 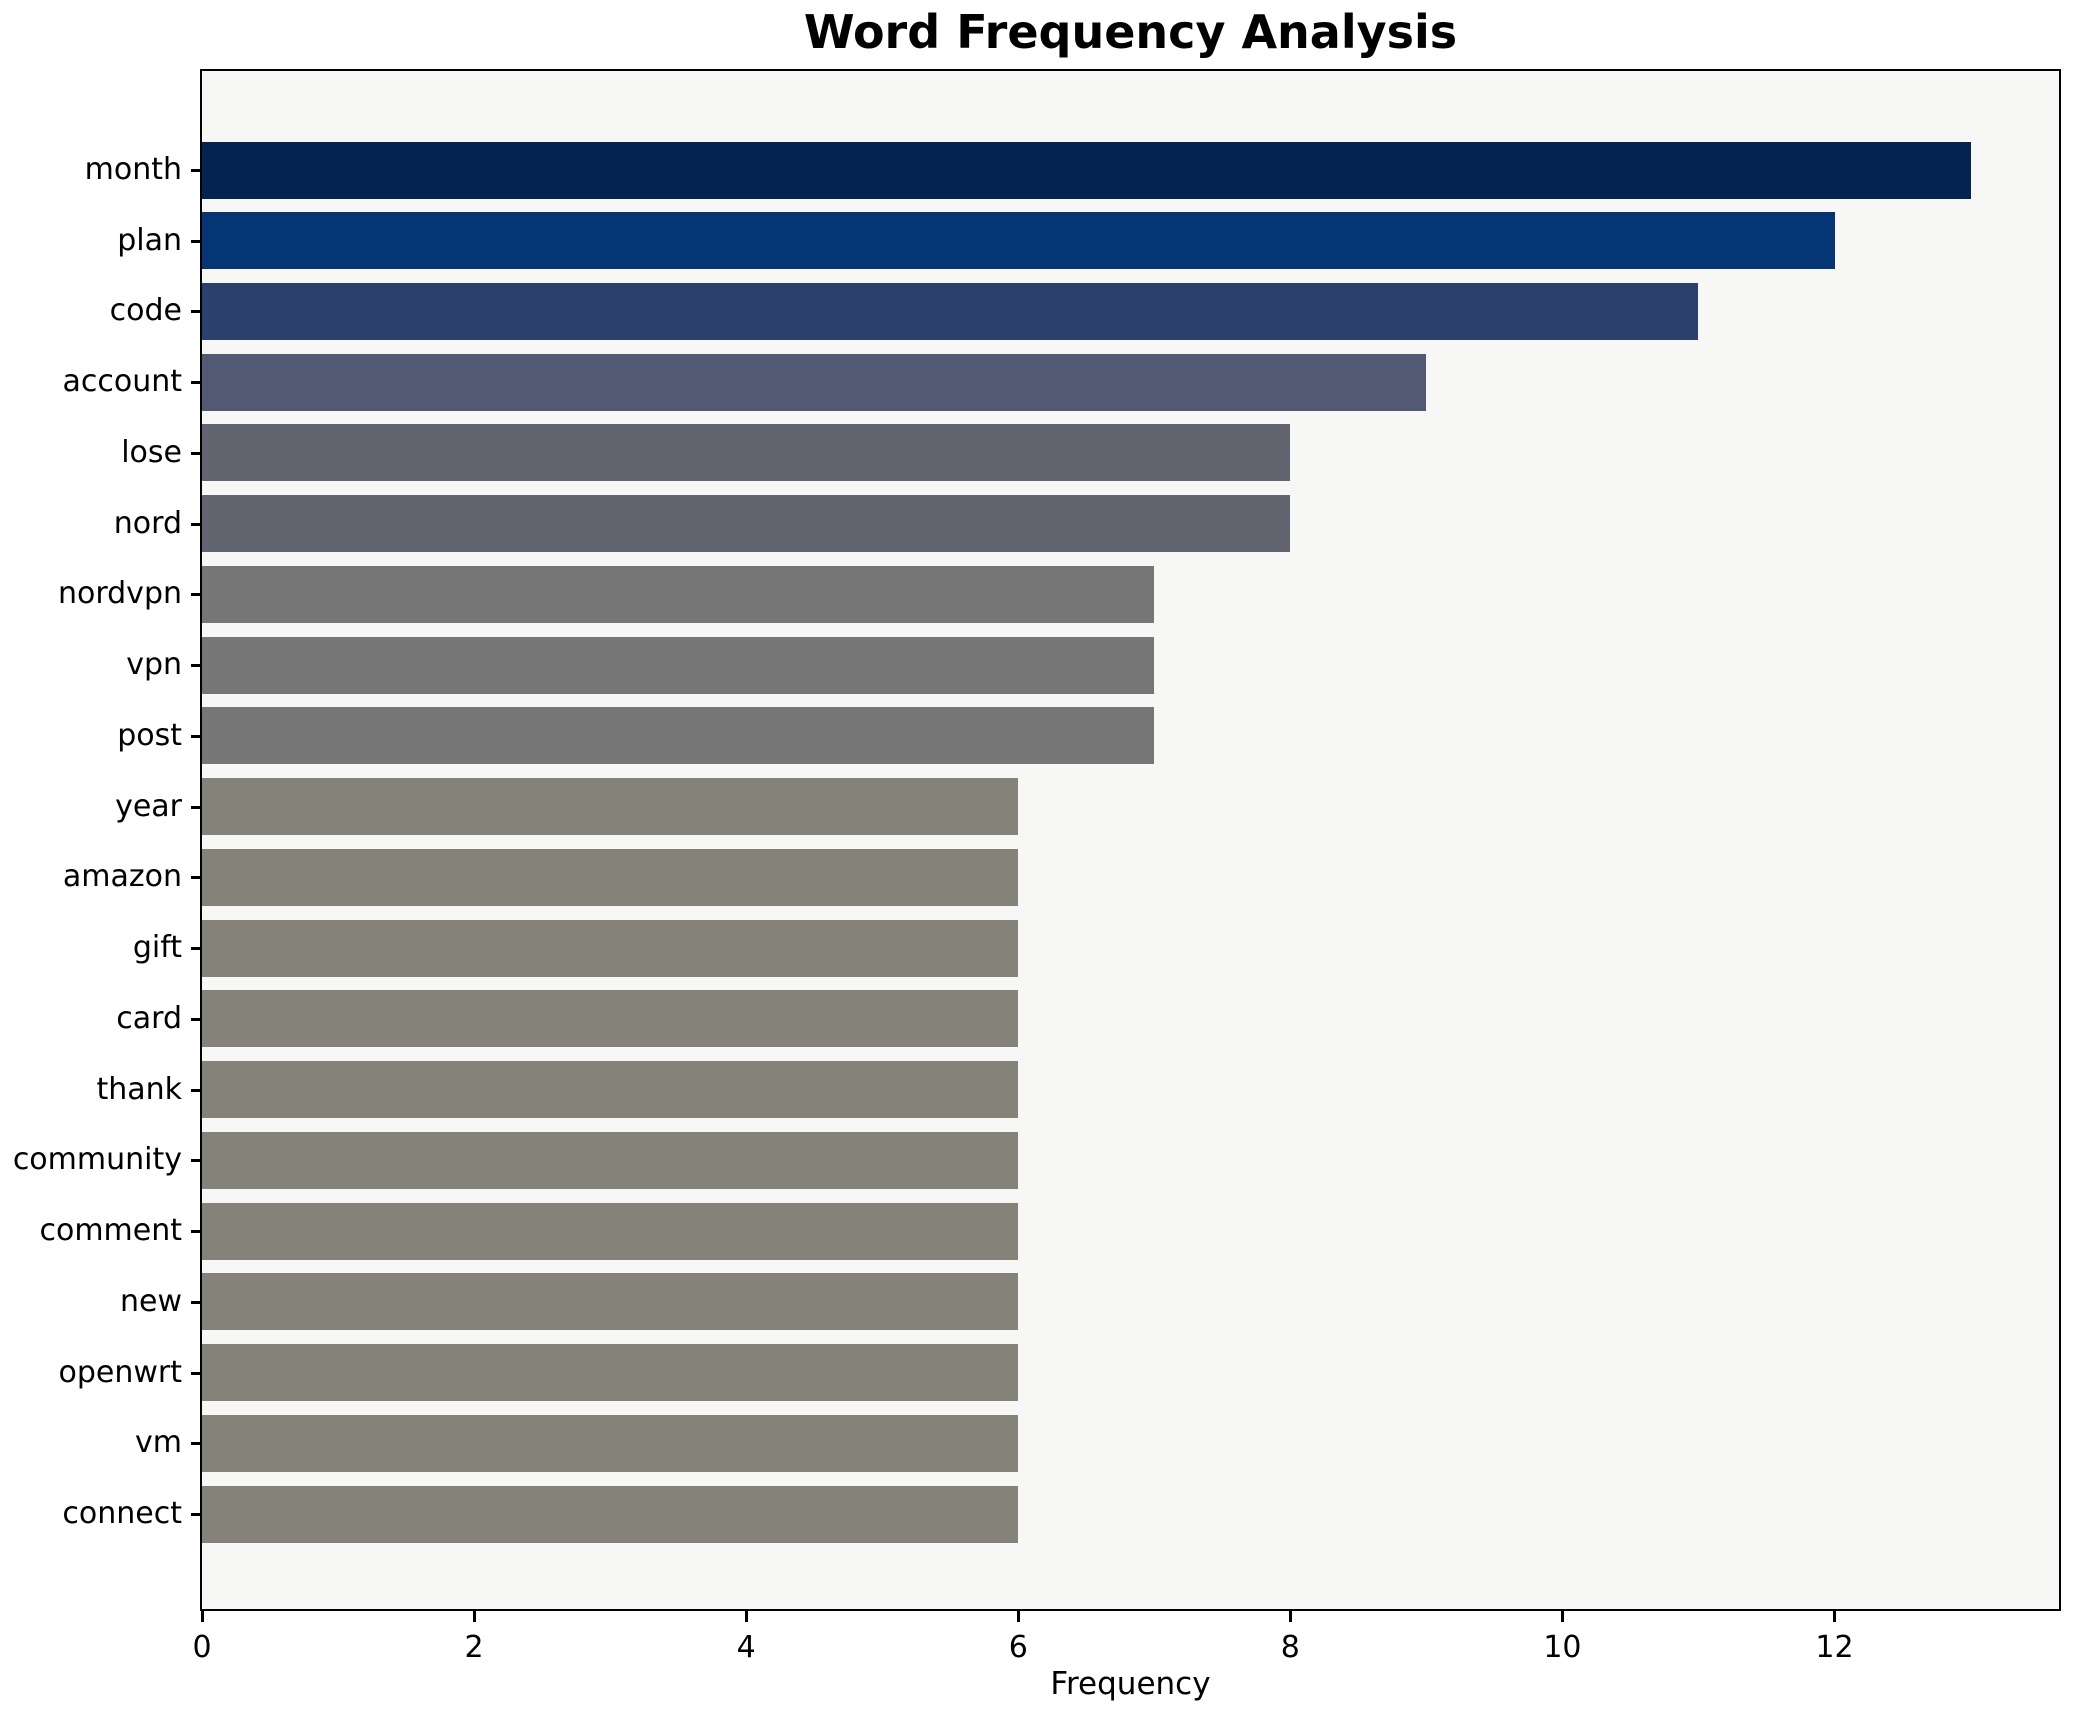 I want to click on bar-comment, so click(x=610, y=1231).